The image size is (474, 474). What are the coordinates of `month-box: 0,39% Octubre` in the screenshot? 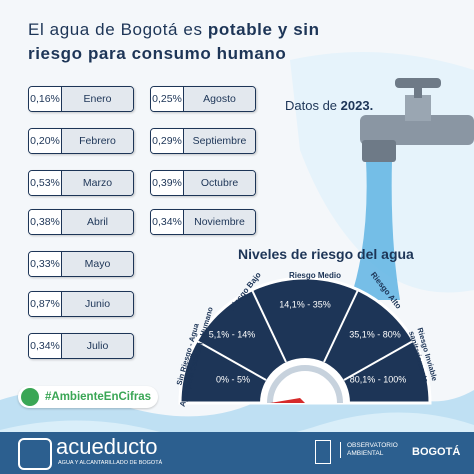 It's located at (203, 183).